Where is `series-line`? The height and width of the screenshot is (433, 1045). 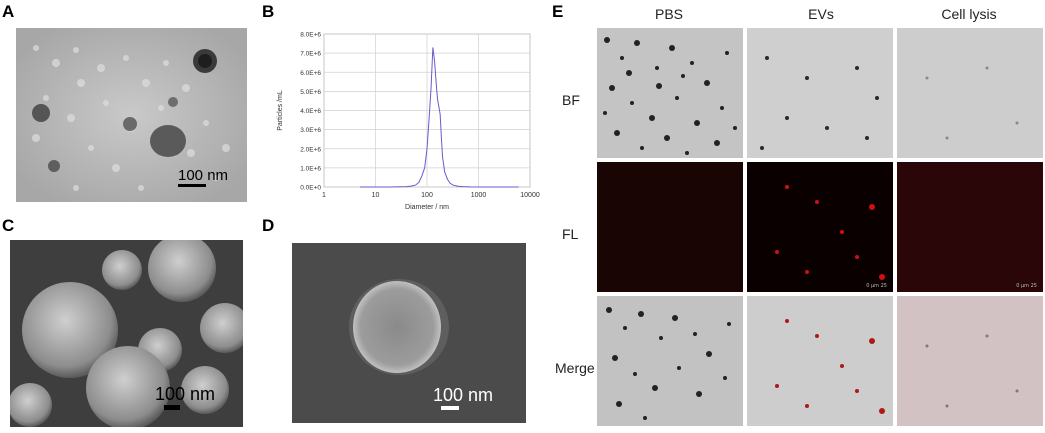
series-line is located at coordinates (439, 117).